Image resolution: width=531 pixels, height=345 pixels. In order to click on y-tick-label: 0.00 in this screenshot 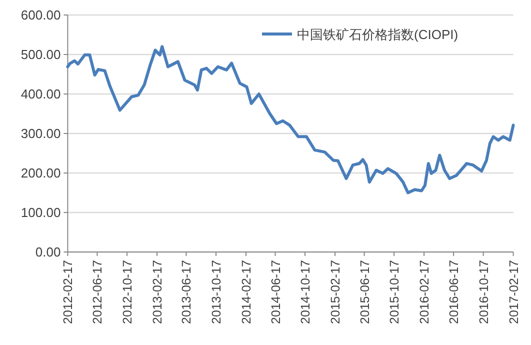, I will do `click(48, 252)`.